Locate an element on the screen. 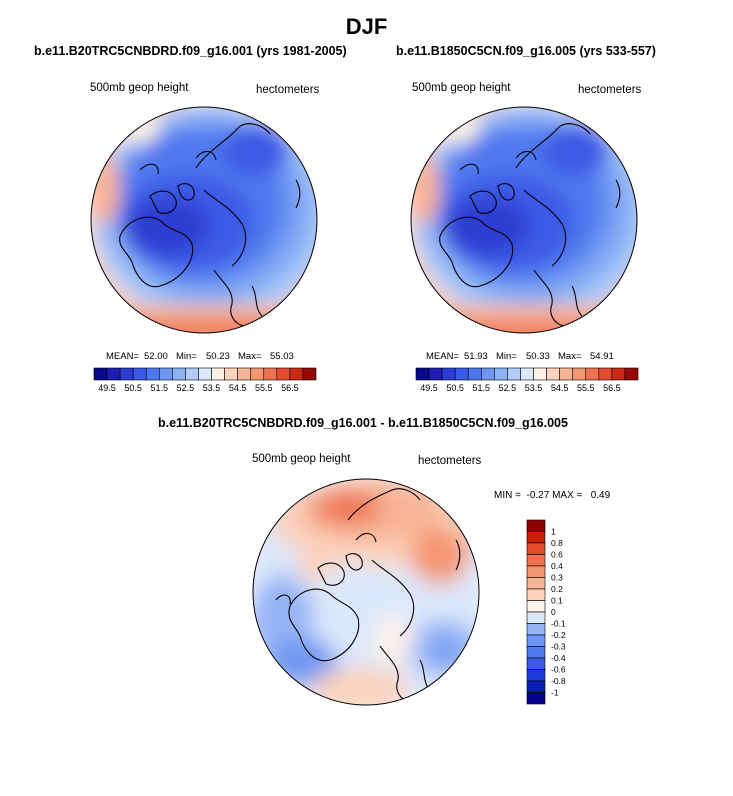  panel3-colorbar-tick-13: -0.8 is located at coordinates (558, 681).